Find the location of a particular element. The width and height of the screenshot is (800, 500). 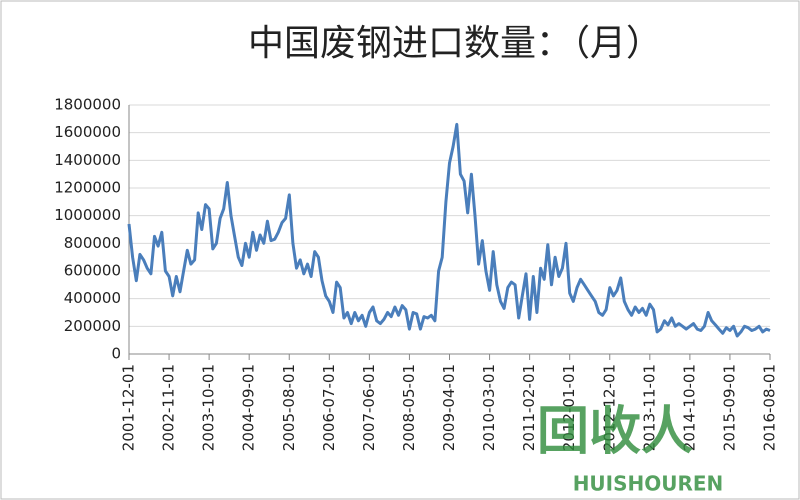

y-tick-label: 200000 is located at coordinates (92, 326).